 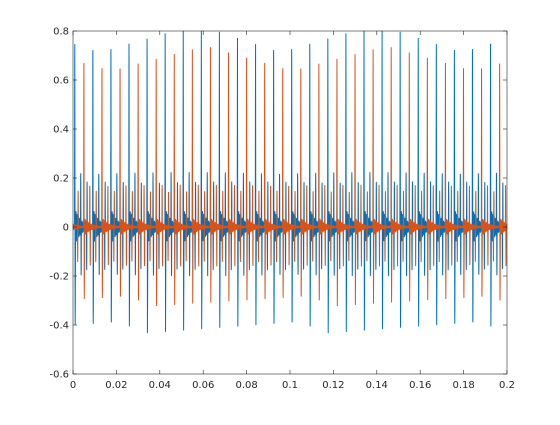 I want to click on y-tick-label: -0.4, so click(x=59, y=326).